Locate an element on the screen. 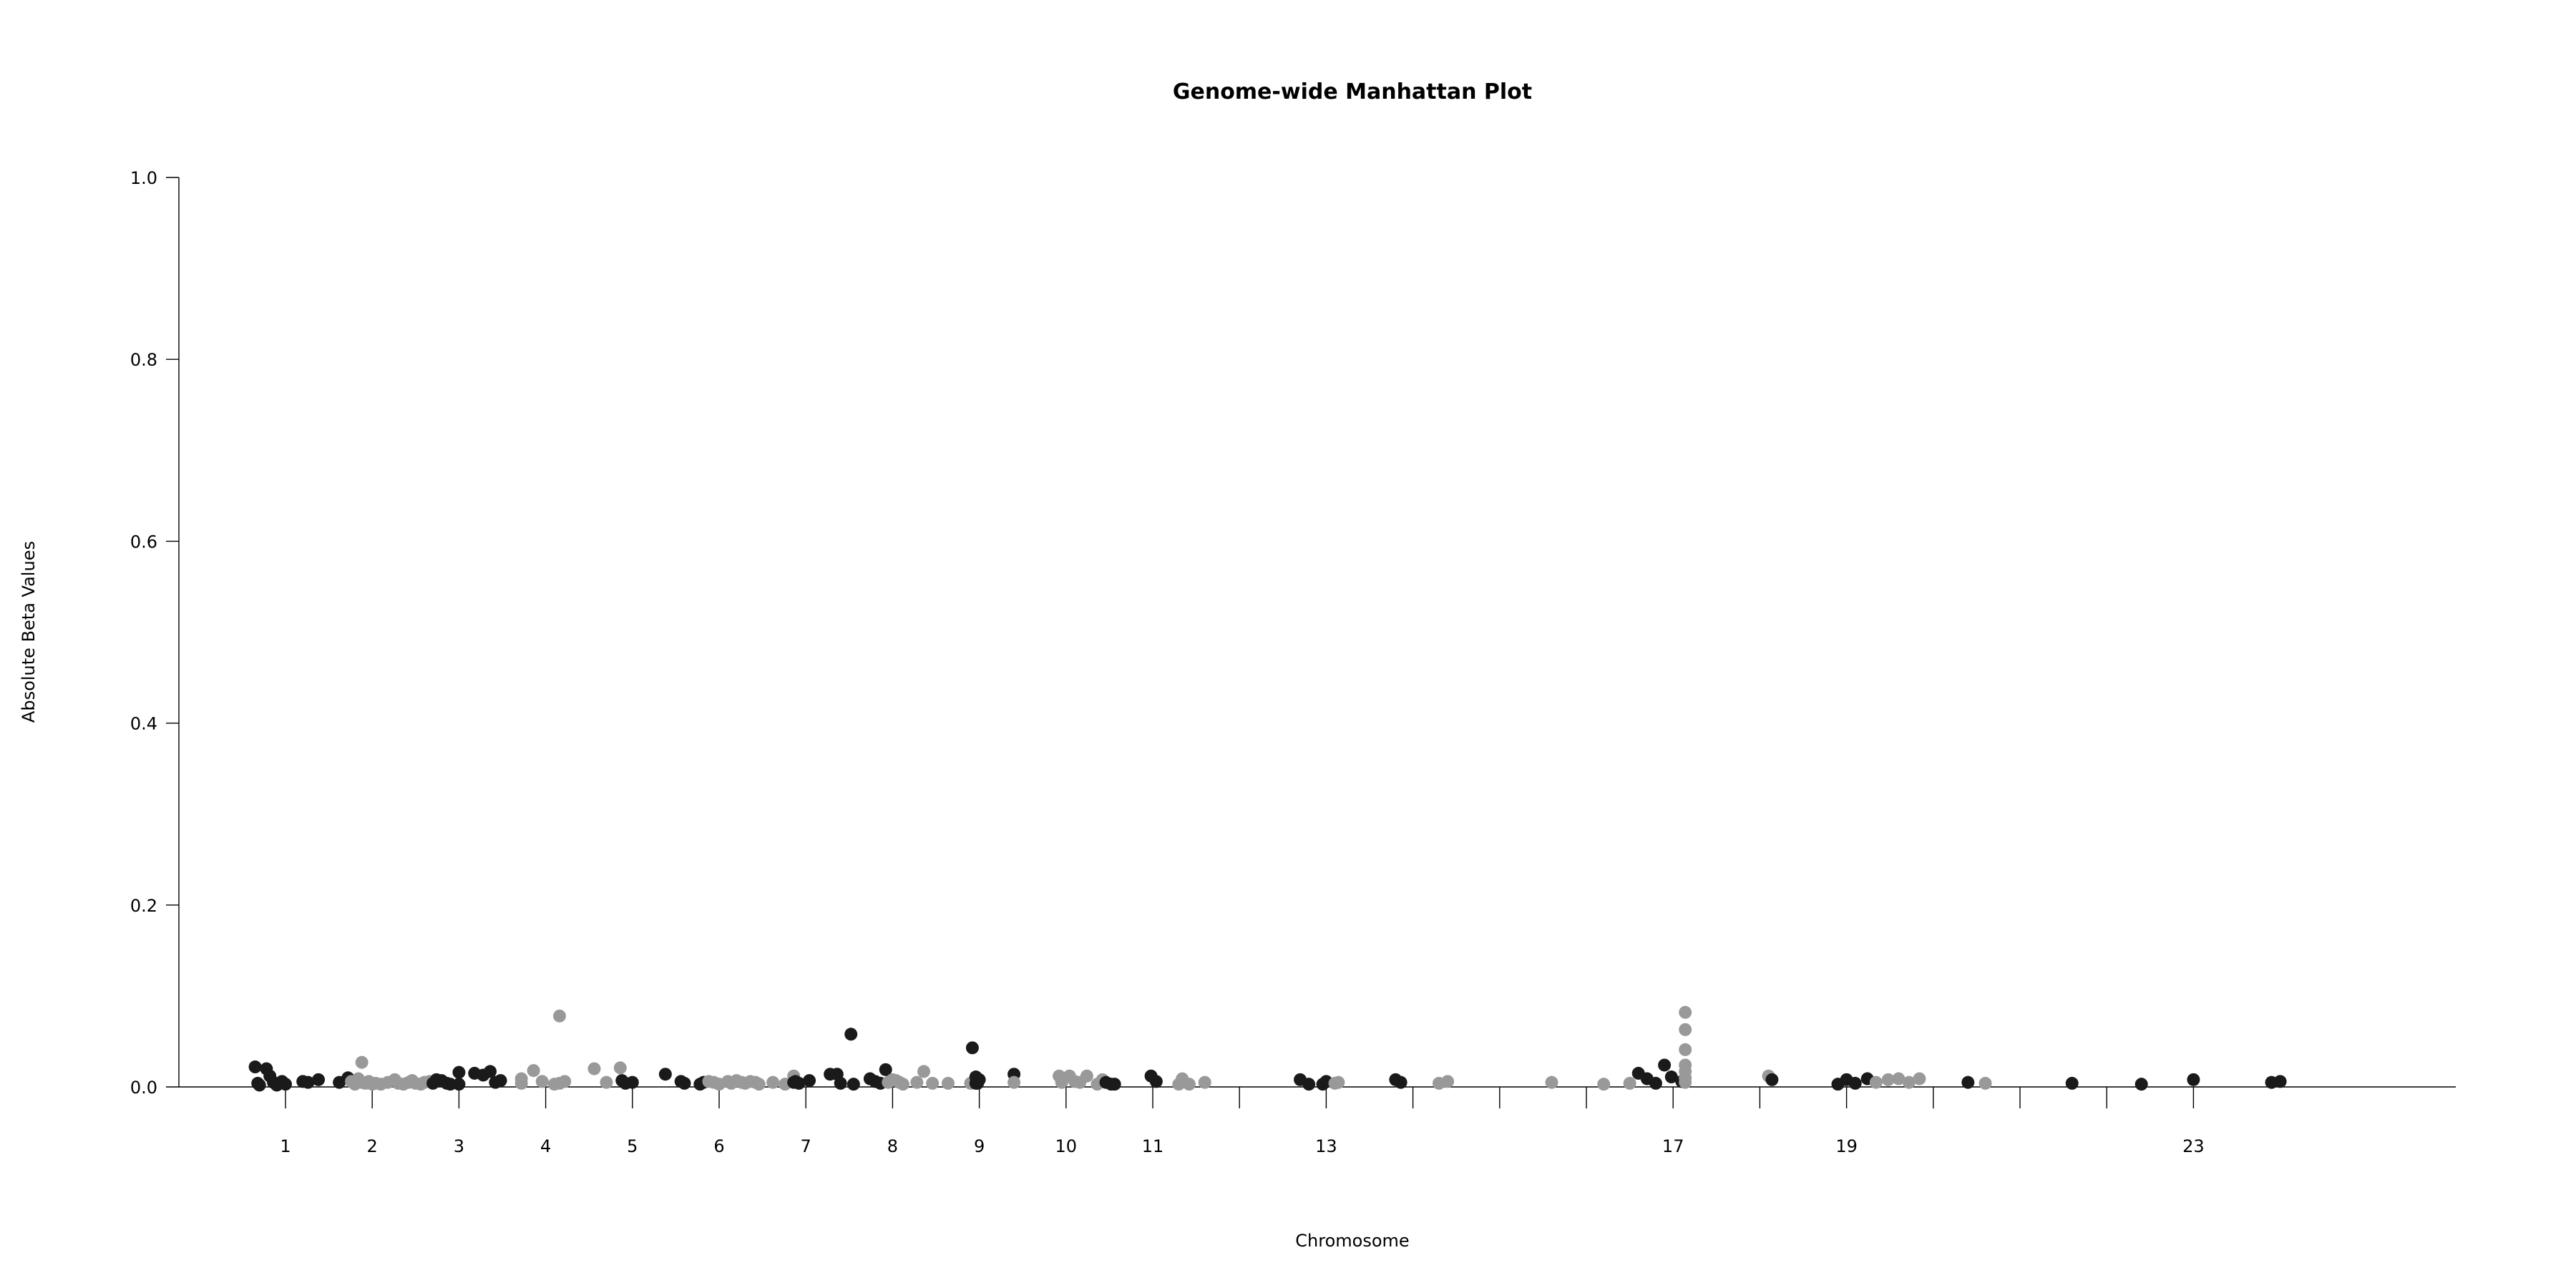  x-ticks: 1 2 3 4 5 6 7 8 9 10 11 13 17 19 23 is located at coordinates (1242, 1121).